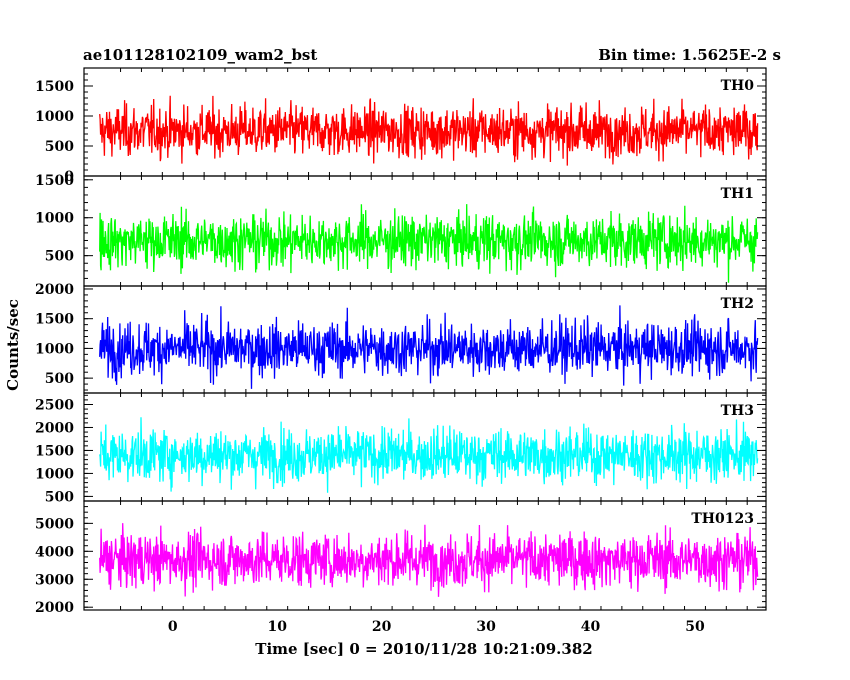 The height and width of the screenshot is (680, 850). Describe the element at coordinates (69, 177) in the screenshot. I see `y-tick-label: 0` at that location.